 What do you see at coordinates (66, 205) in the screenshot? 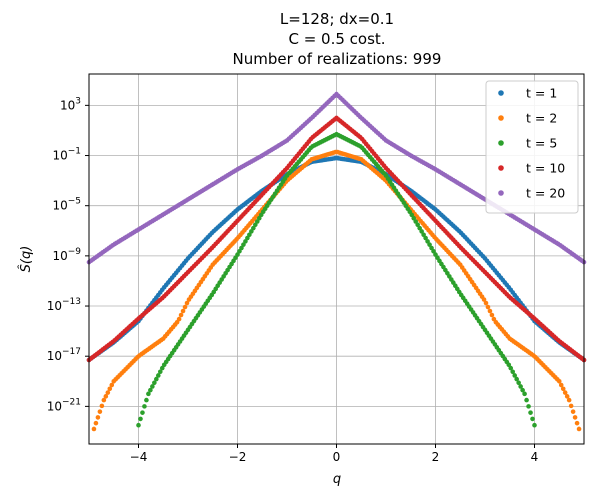
I see `y-tick-label: 10⁻⁵` at bounding box center [66, 205].